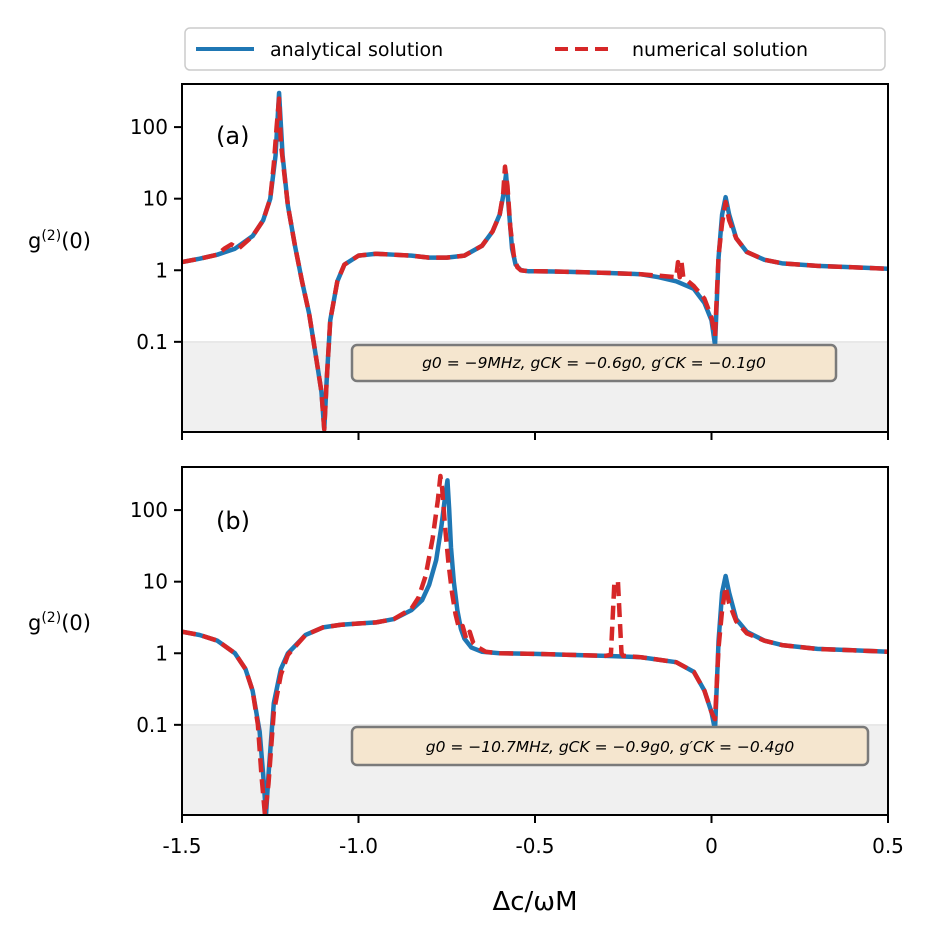 The image size is (939, 951). Describe the element at coordinates (534, 902) in the screenshot. I see `x-axis-label: Δc/ωM` at that location.